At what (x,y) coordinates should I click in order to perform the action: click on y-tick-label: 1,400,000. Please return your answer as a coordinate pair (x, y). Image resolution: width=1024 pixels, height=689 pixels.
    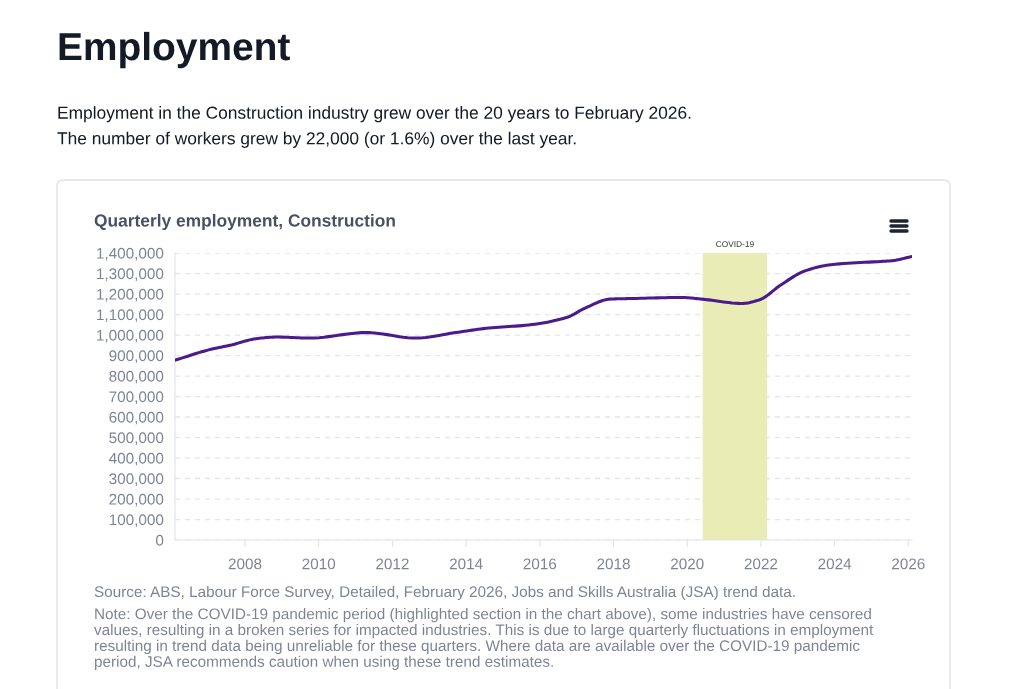
    Looking at the image, I should click on (130, 254).